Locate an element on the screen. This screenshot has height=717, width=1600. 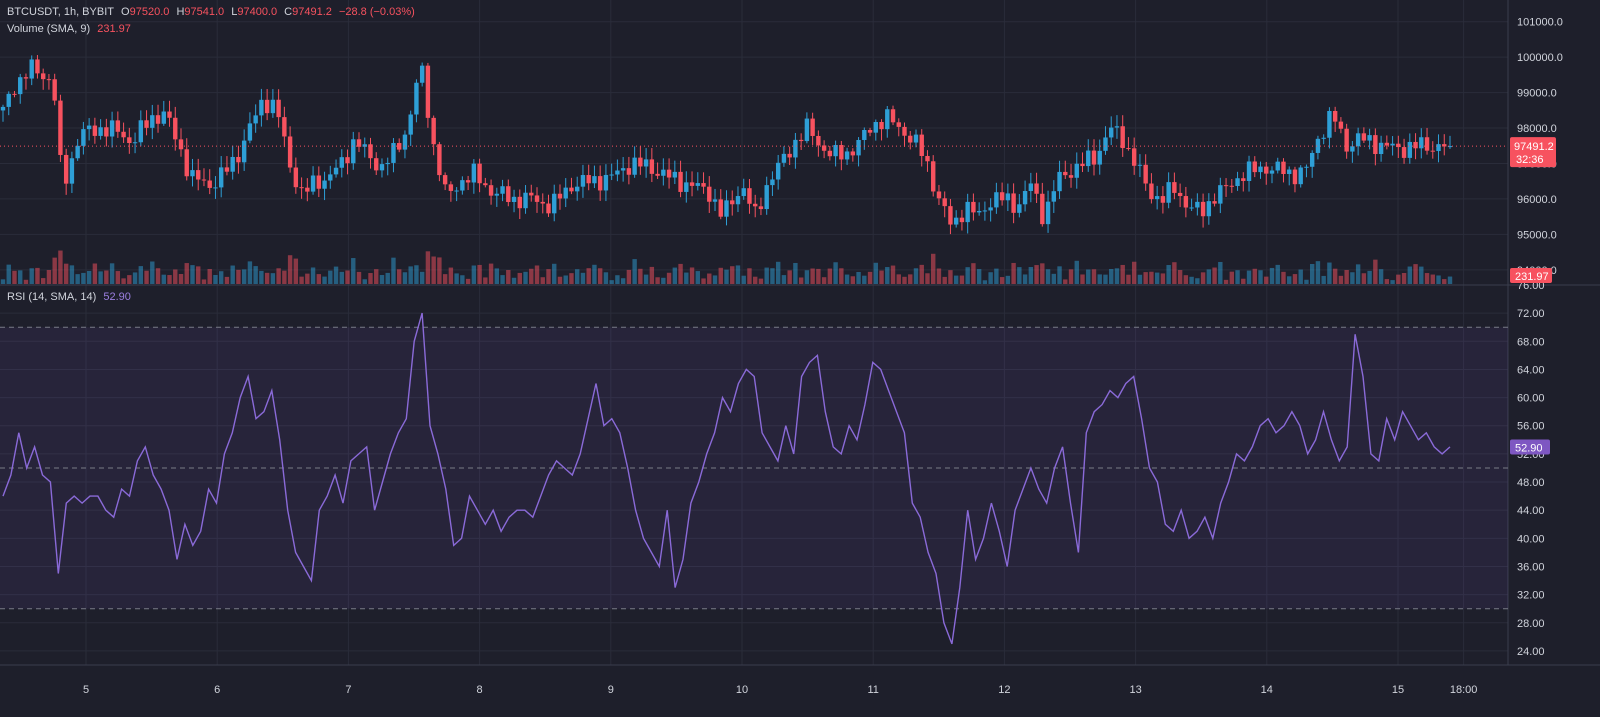
rsi-tick-label: 32.00 is located at coordinates (1531, 596).